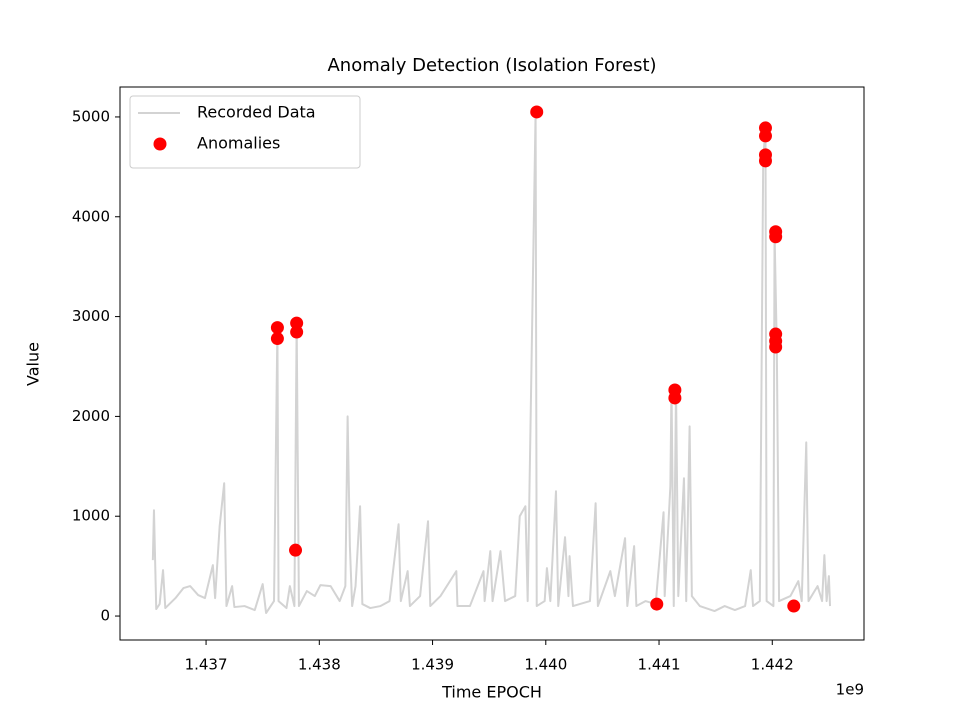 This screenshot has width=960, height=724. Describe the element at coordinates (91, 416) in the screenshot. I see `y-tick-label: 2000` at that location.